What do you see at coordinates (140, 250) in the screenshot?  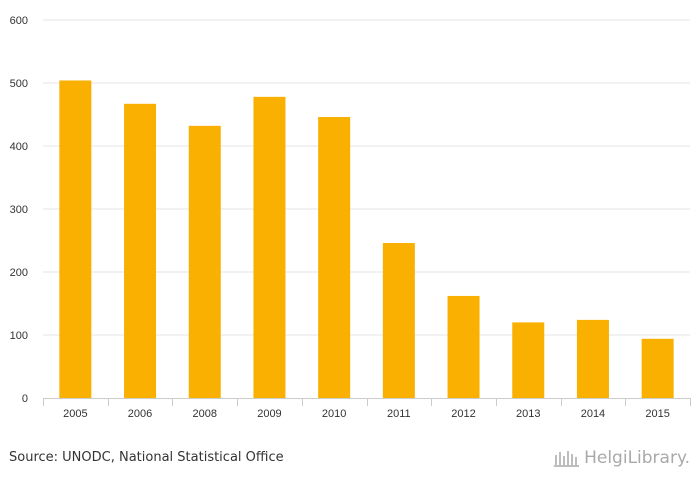 I see `bar-2006` at bounding box center [140, 250].